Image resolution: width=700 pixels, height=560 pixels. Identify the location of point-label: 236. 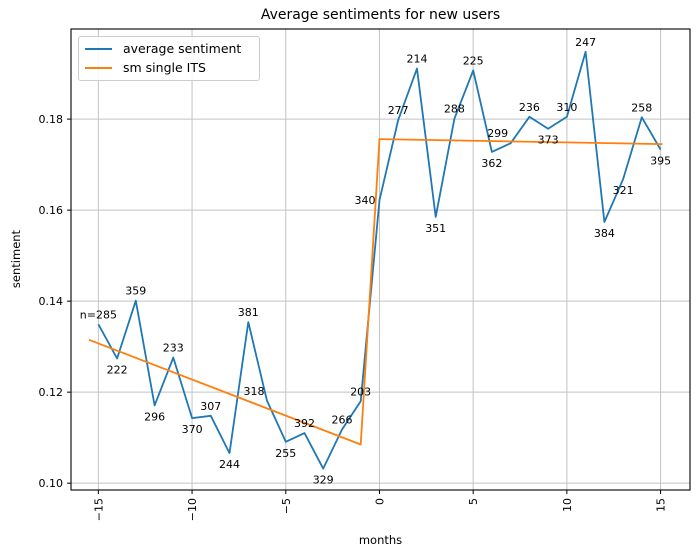
(529, 107).